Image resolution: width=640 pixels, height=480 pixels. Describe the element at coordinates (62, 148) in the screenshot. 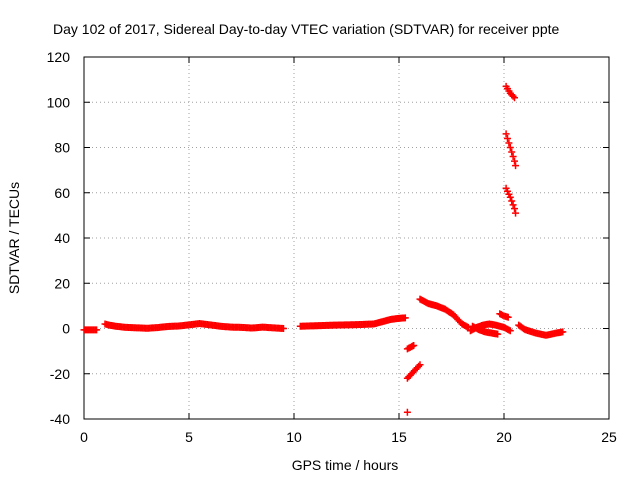

I see `y-tick-label: 80` at that location.